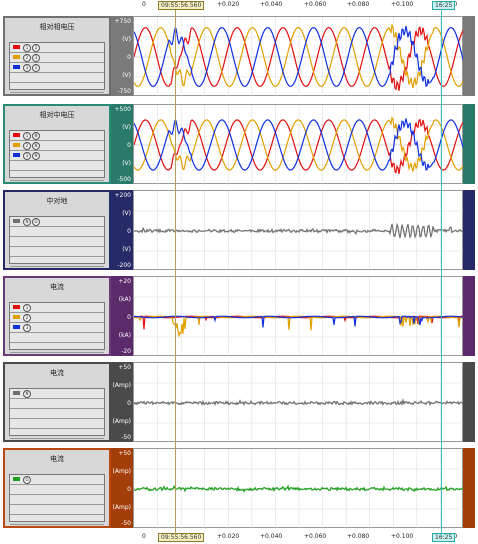 The height and width of the screenshot is (544, 478). I want to click on channel-terminal-icon: 1, so click(27, 136).